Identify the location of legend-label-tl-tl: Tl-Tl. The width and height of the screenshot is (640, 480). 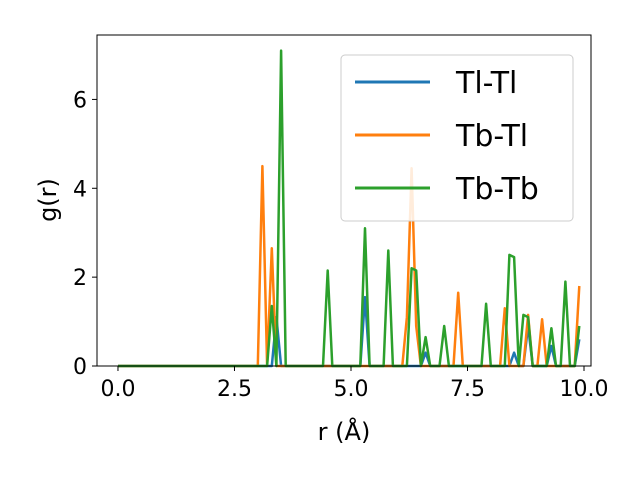
(486, 83).